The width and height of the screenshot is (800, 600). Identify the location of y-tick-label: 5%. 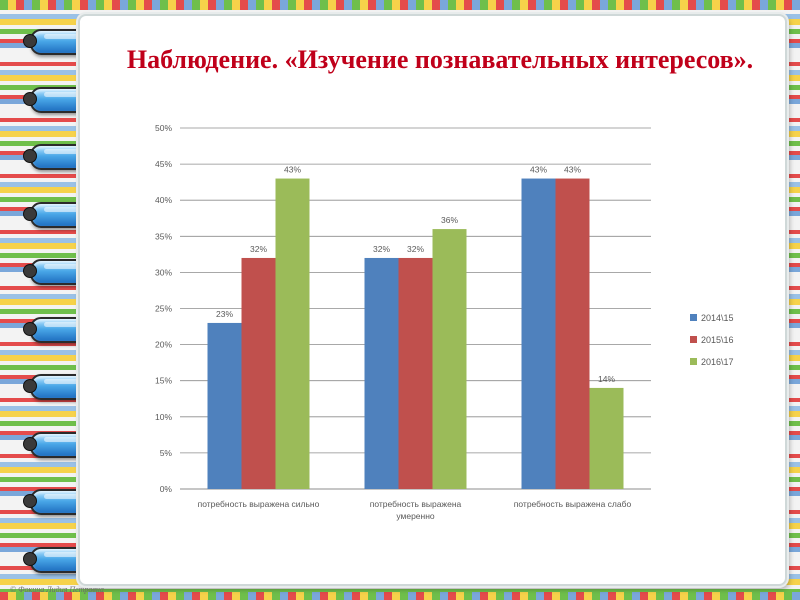
(166, 453).